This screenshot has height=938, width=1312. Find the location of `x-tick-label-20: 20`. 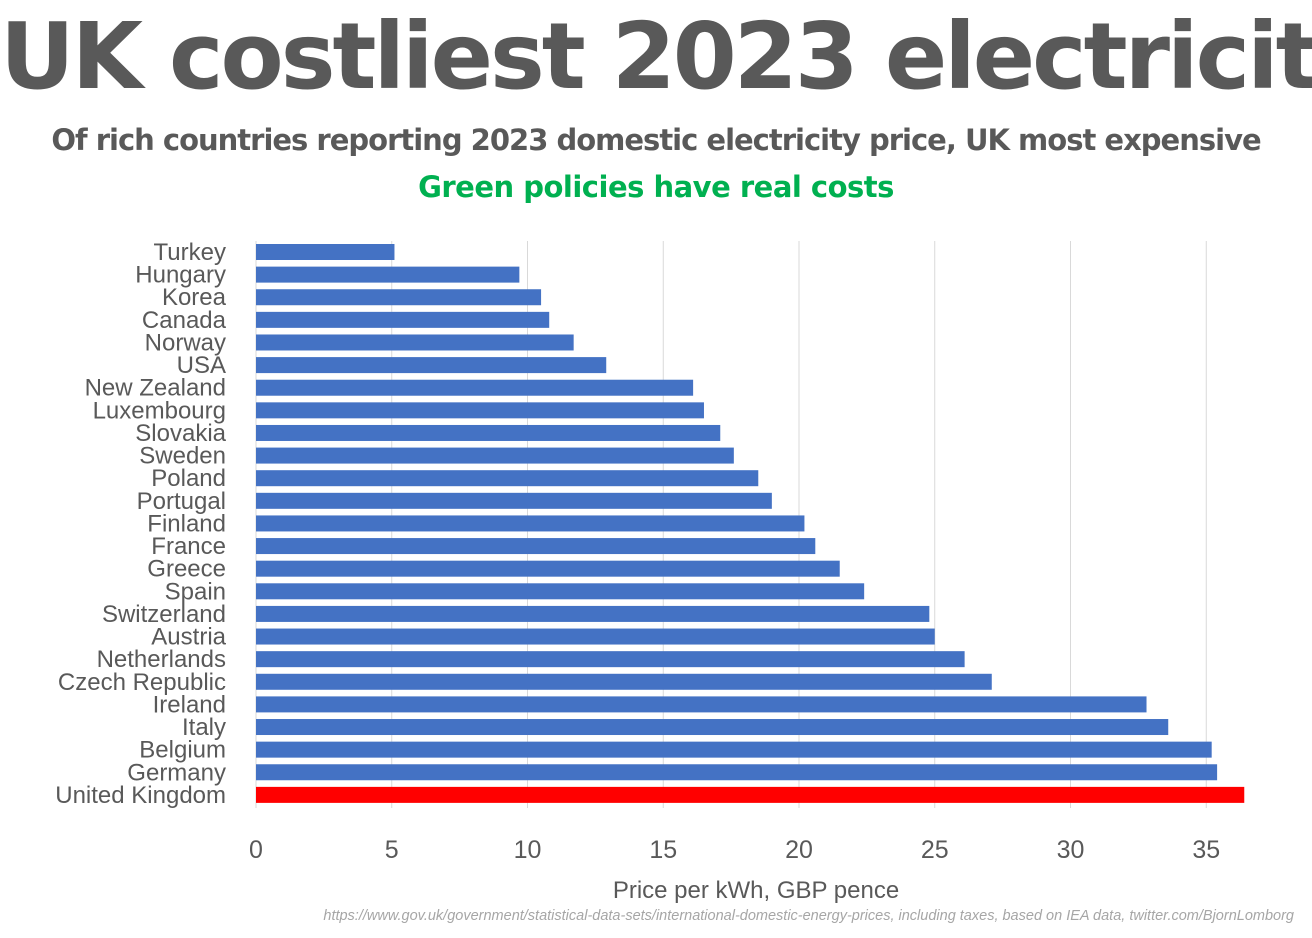

x-tick-label-20: 20 is located at coordinates (799, 850).